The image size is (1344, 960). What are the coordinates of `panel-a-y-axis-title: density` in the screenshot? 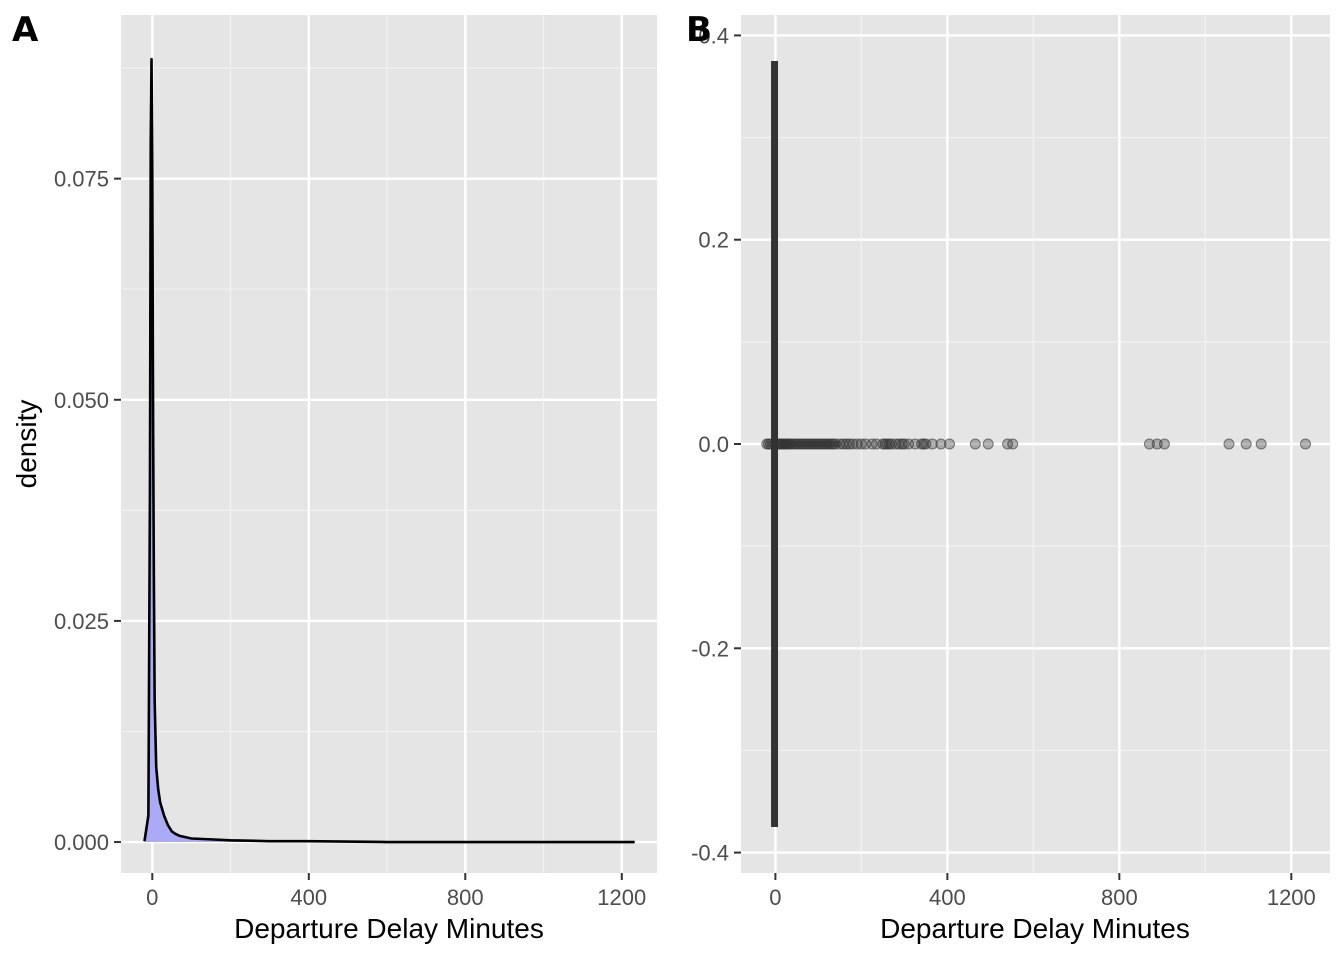 It's located at (26, 444).